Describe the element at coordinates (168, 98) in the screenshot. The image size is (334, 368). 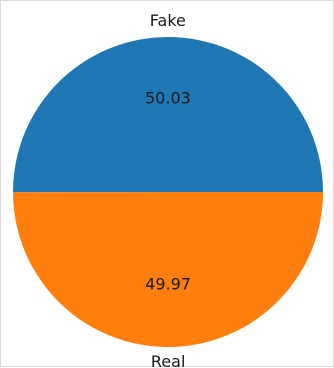
I see `slice-value-fake: 50.03` at that location.